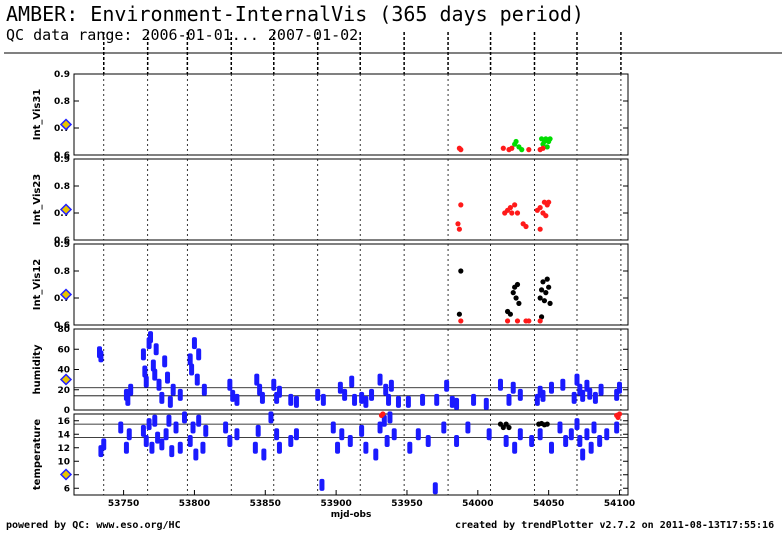 This screenshot has height=542, width=782. What do you see at coordinates (62, 75) in the screenshot?
I see `y-tick-label: 0.9` at bounding box center [62, 75].